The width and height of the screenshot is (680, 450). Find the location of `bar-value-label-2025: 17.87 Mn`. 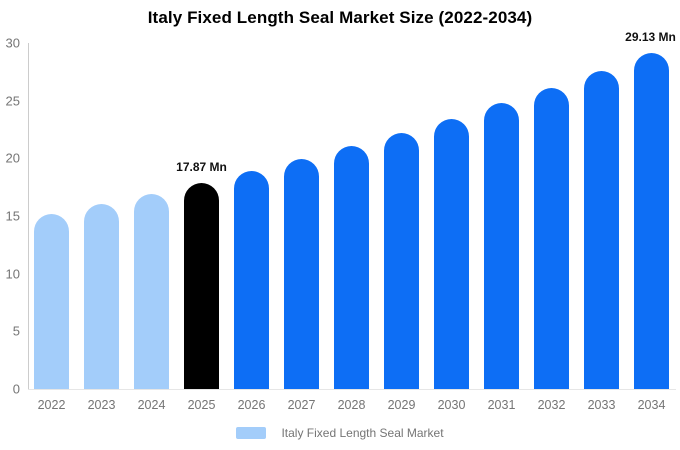

bar-value-label-2025: 17.87 Mn is located at coordinates (201, 166).